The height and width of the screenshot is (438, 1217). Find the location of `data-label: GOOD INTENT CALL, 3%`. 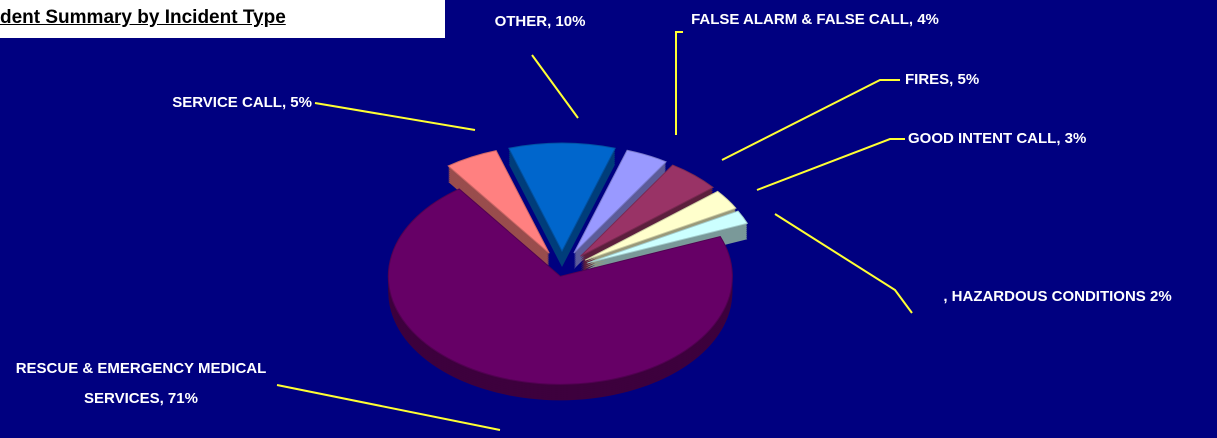

data-label: GOOD INTENT CALL, 3% is located at coordinates (997, 138).